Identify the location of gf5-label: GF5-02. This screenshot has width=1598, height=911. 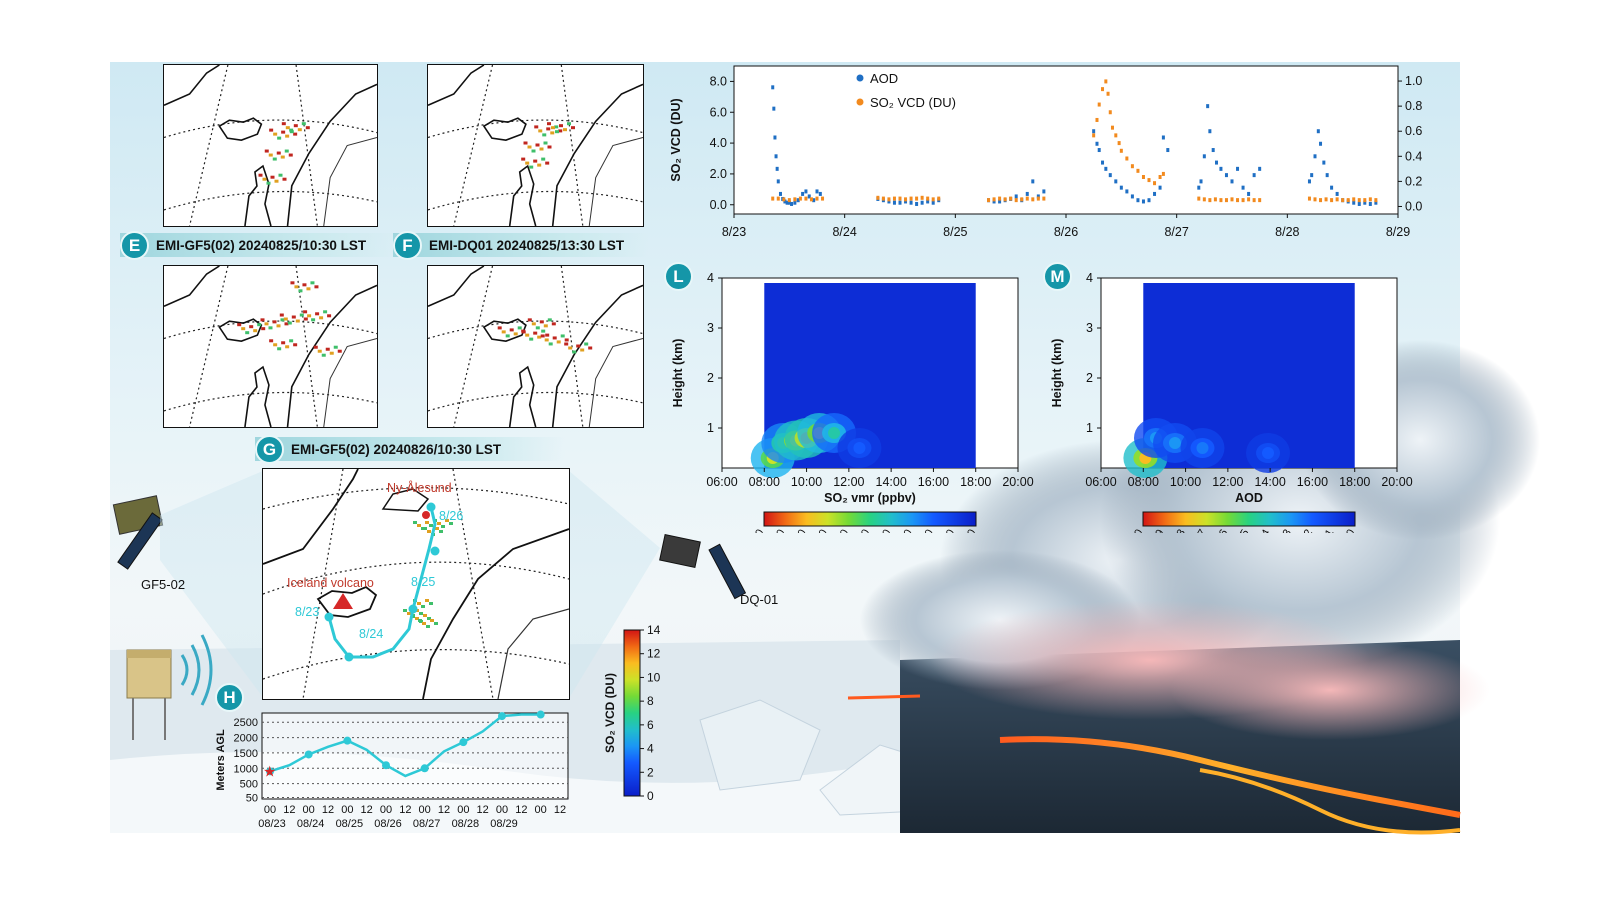
(163, 584).